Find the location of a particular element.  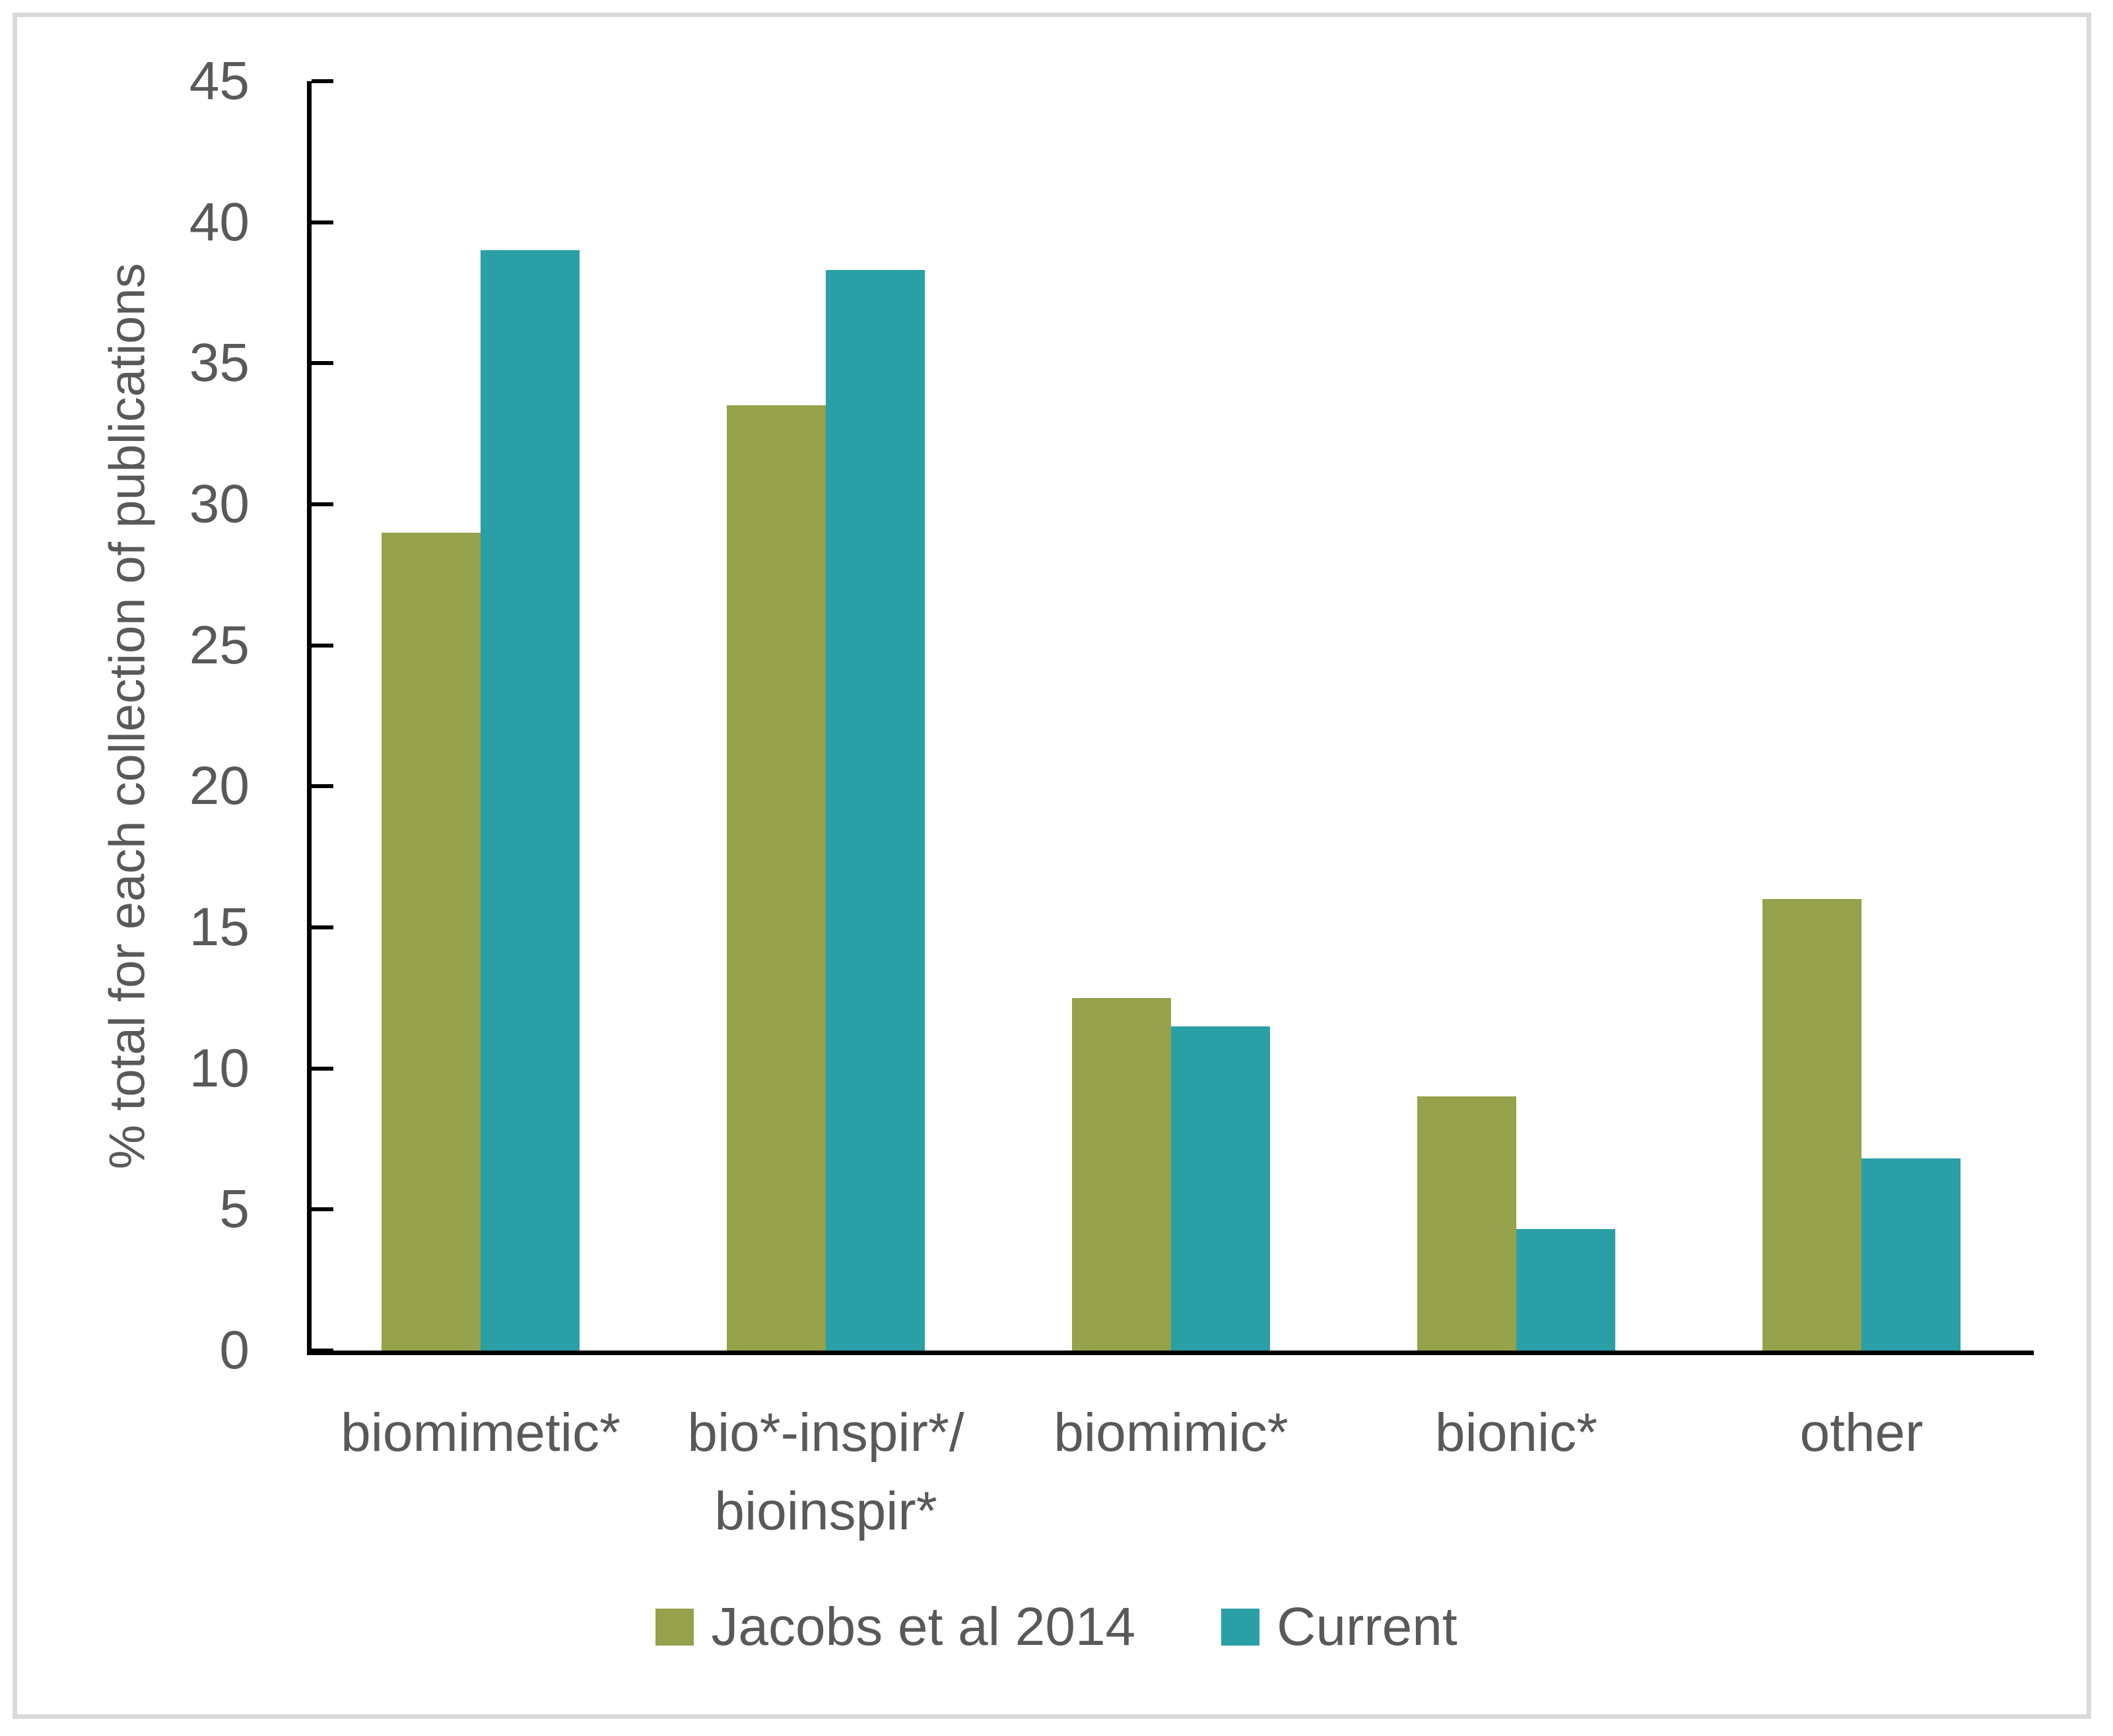

legend-item-current: Current is located at coordinates (1339, 1627).